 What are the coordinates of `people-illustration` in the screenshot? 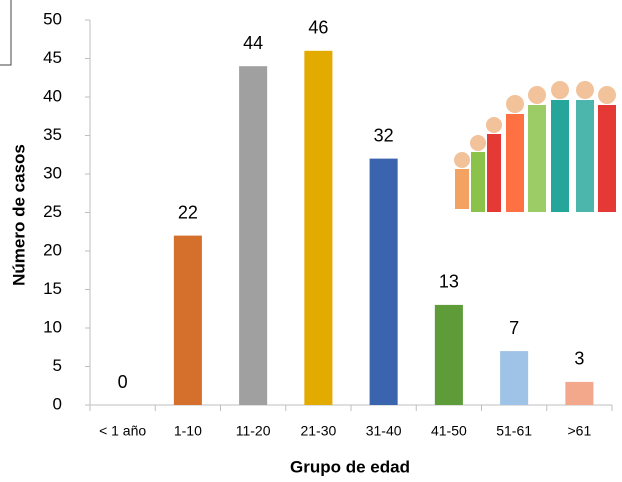 It's located at (535, 146).